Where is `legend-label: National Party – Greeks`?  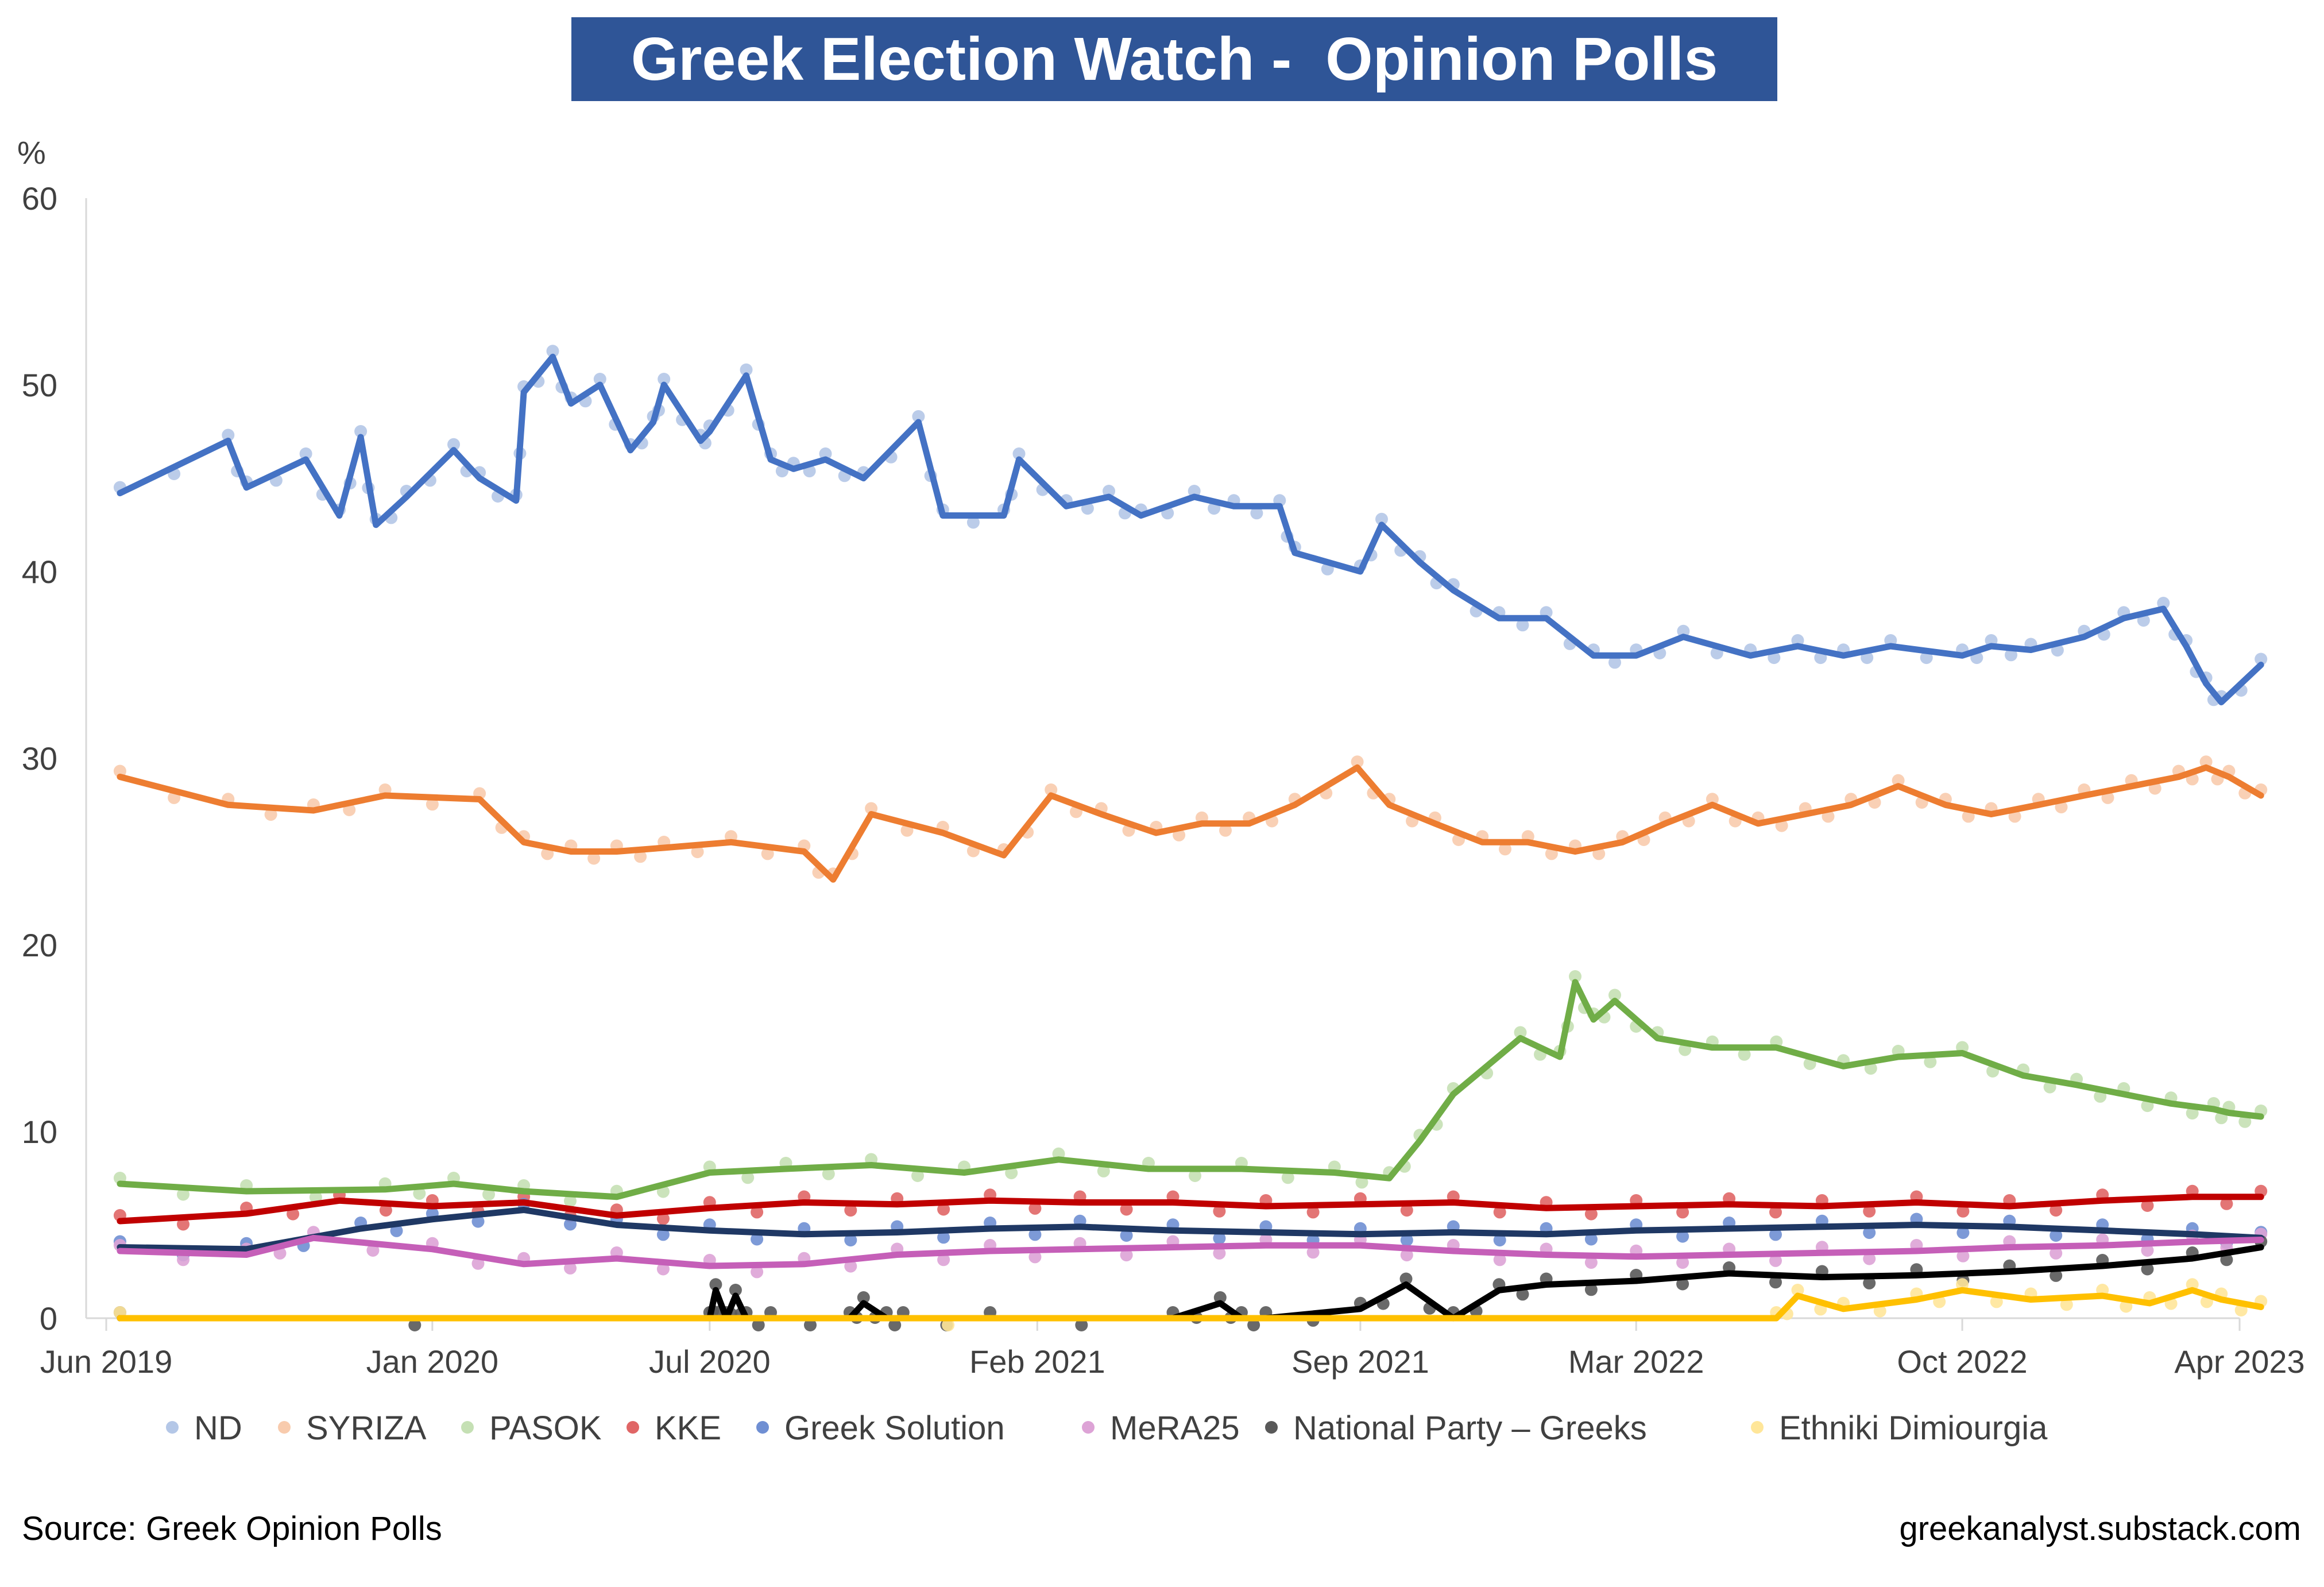
legend-label: National Party – Greeks is located at coordinates (1470, 1428).